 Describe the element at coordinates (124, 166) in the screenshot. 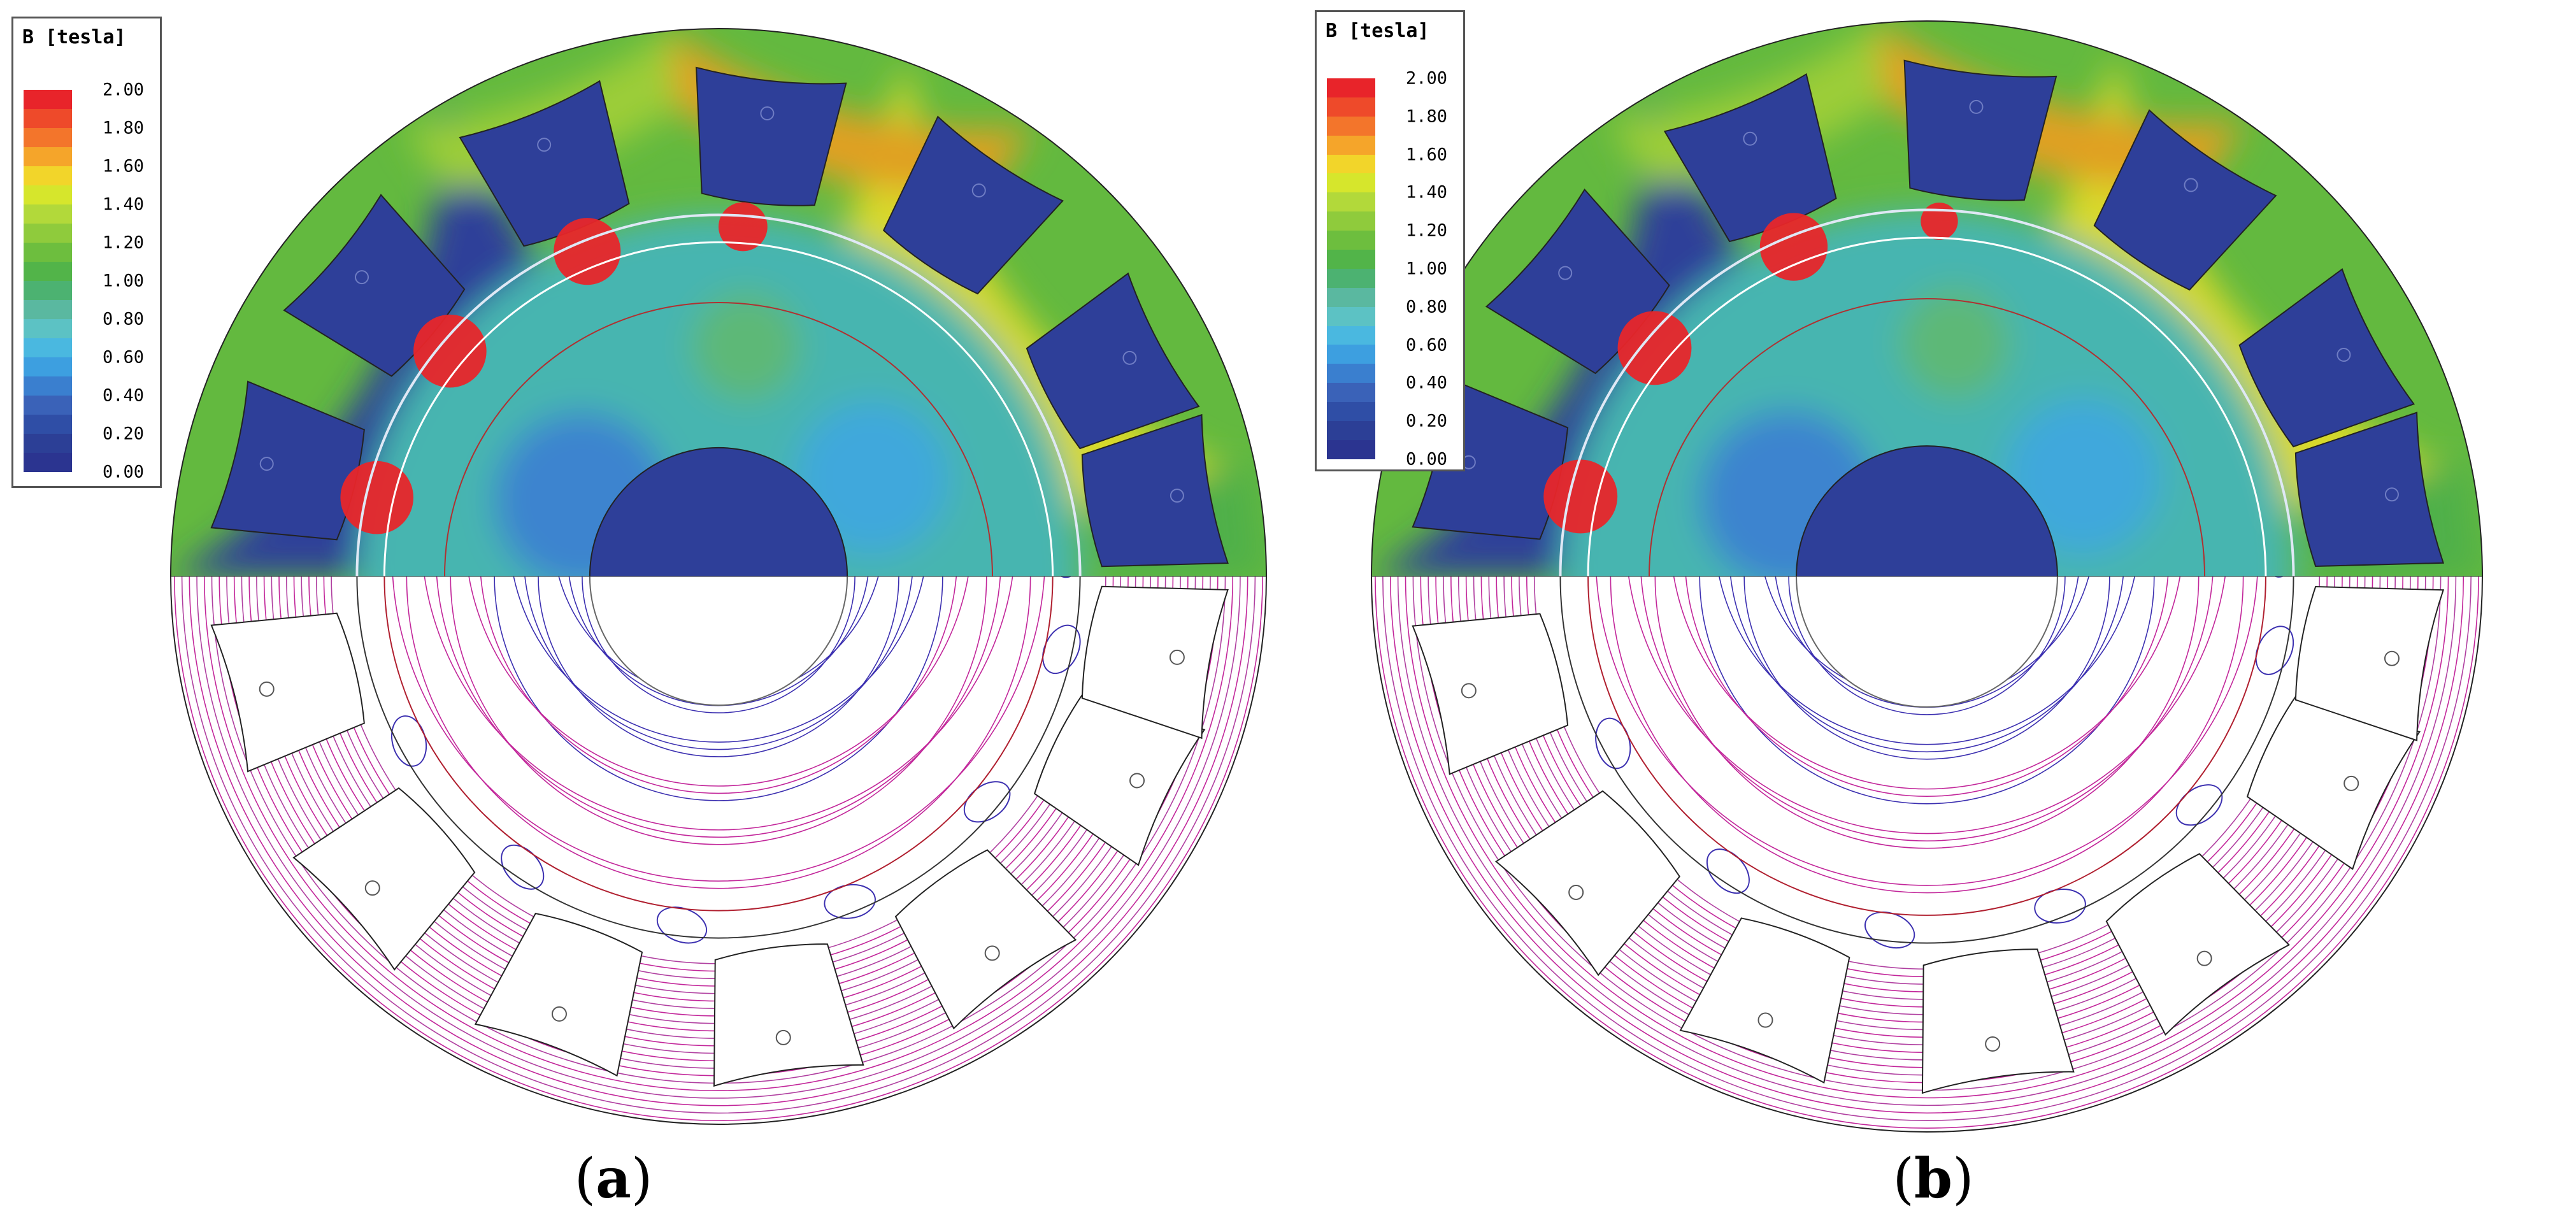

I see `legend-tick-label: 1.60` at that location.